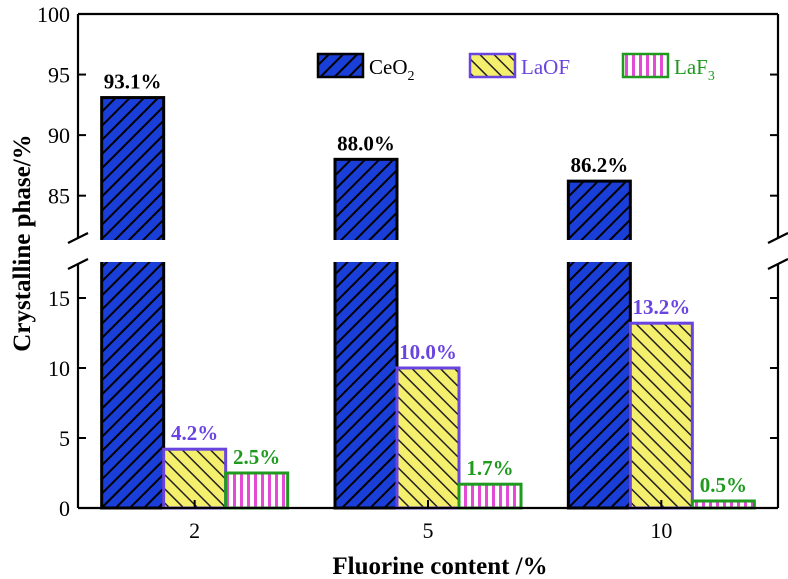 The height and width of the screenshot is (579, 788). Describe the element at coordinates (133, 82) in the screenshot. I see `data-label-ceo2-2: 93.1%` at that location.